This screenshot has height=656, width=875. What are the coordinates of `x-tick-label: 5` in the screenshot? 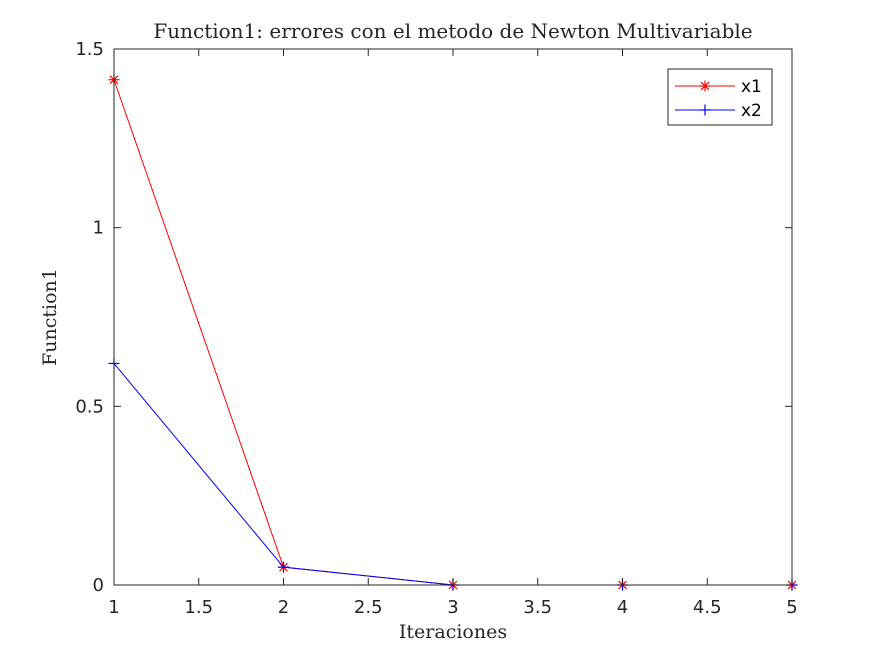 It's located at (791, 607).